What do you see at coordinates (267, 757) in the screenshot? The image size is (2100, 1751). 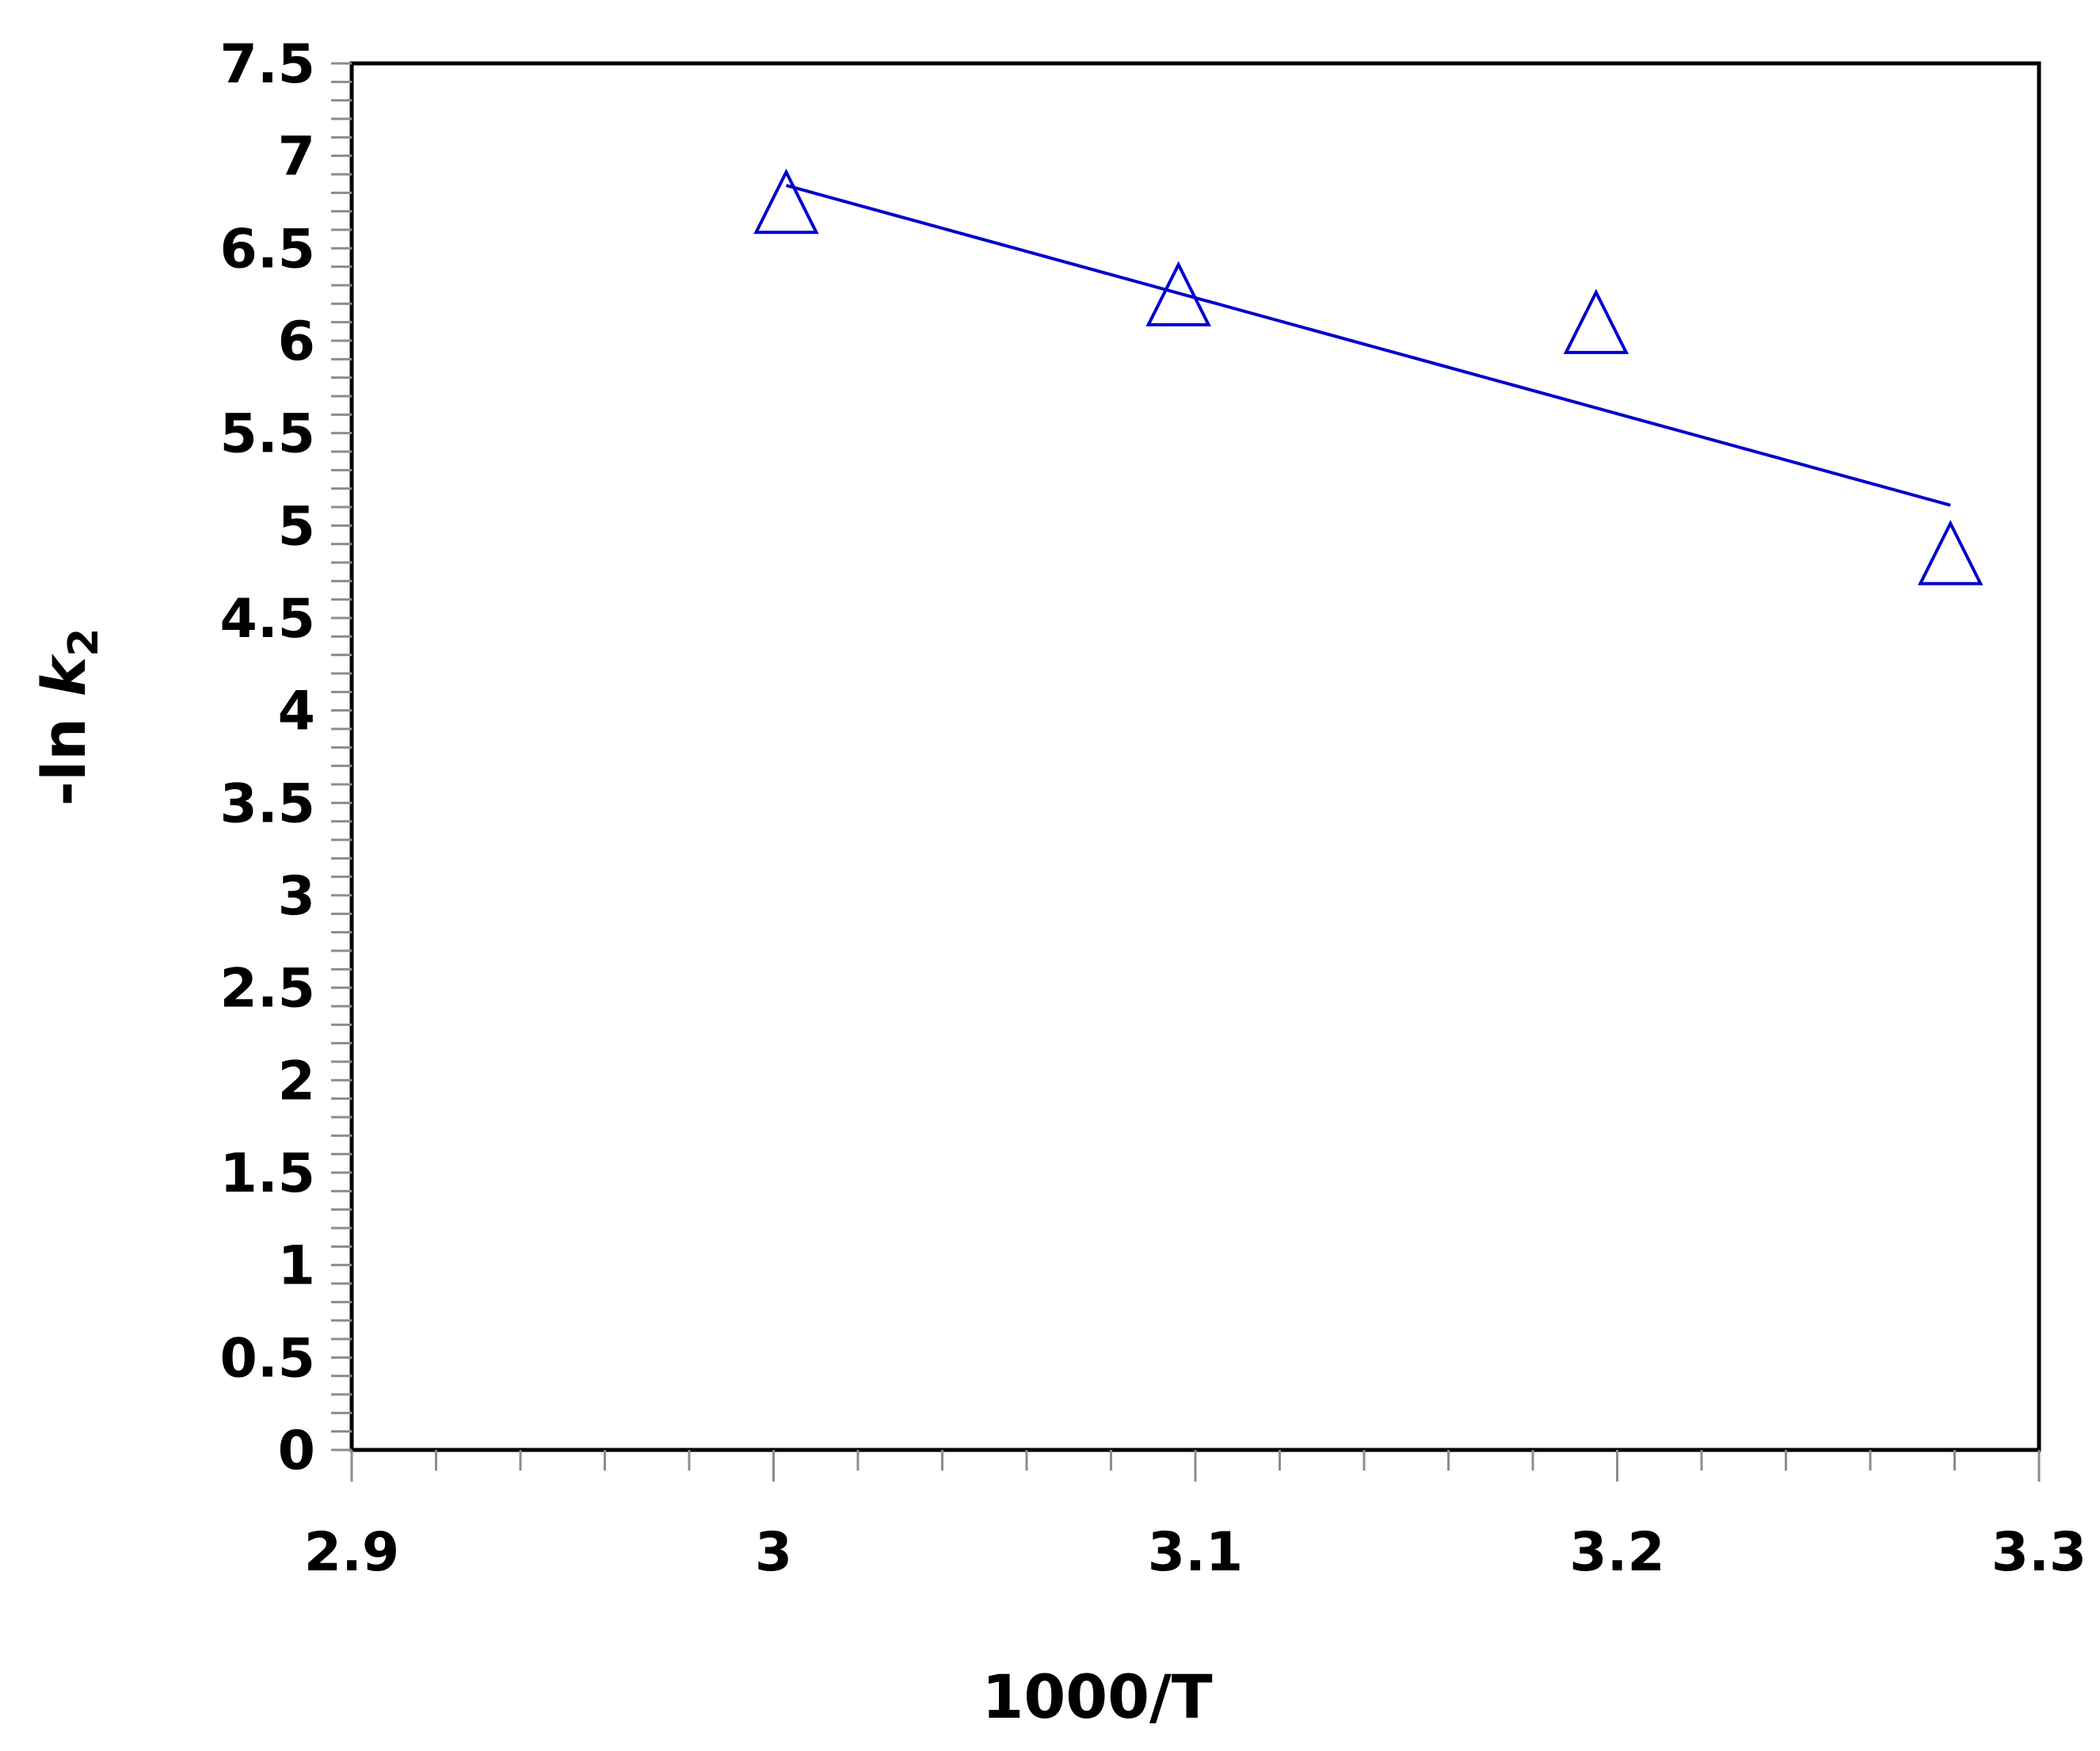 I see `y-tick-labels: 0 0.5 1 1.5 2 2.5 3 3.5 4 4.5 5 5.5 6 6.5 7 7.5` at bounding box center [267, 757].